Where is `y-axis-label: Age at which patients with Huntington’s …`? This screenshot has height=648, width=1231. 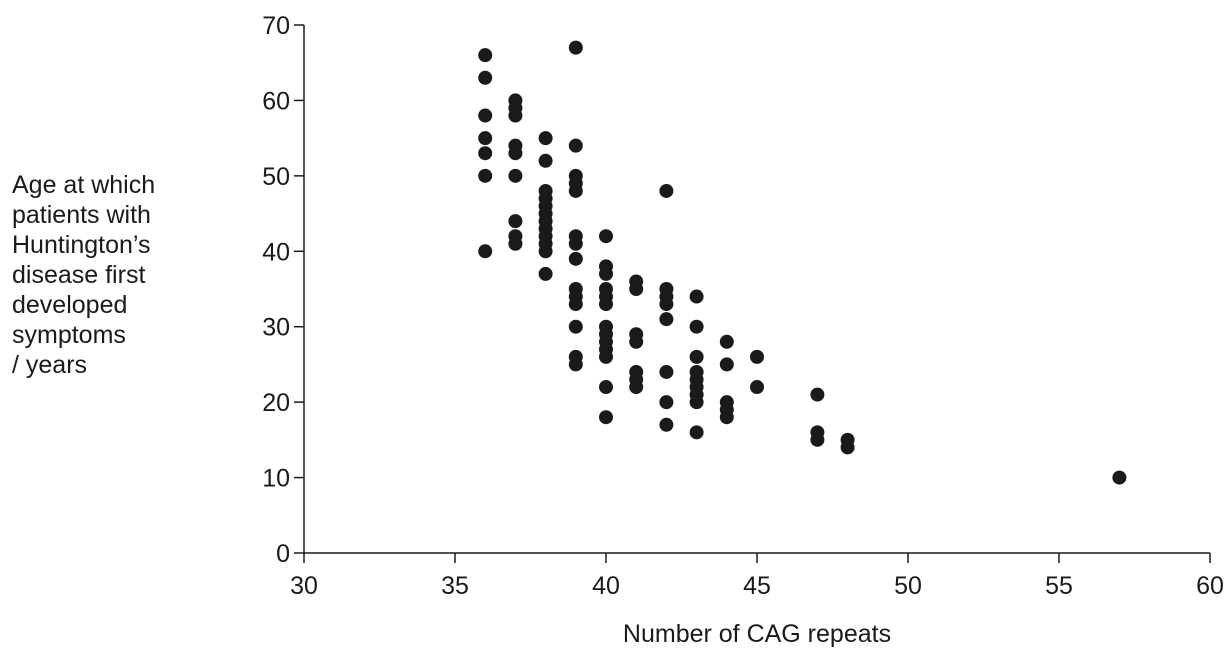
y-axis-label: Age at which patients with Huntington’s … is located at coordinates (112, 275).